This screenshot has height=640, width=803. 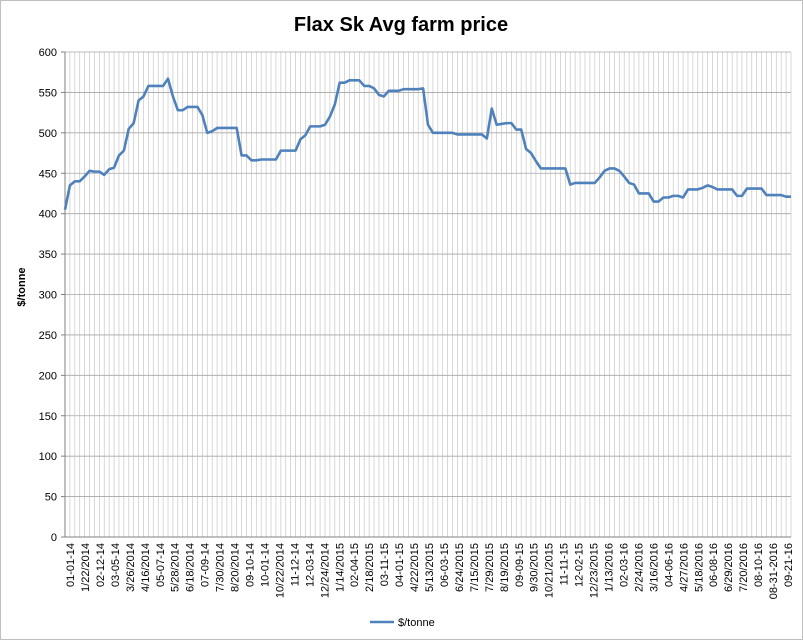 What do you see at coordinates (430, 567) in the screenshot?
I see `x-tick-label: 5/13/2015` at bounding box center [430, 567].